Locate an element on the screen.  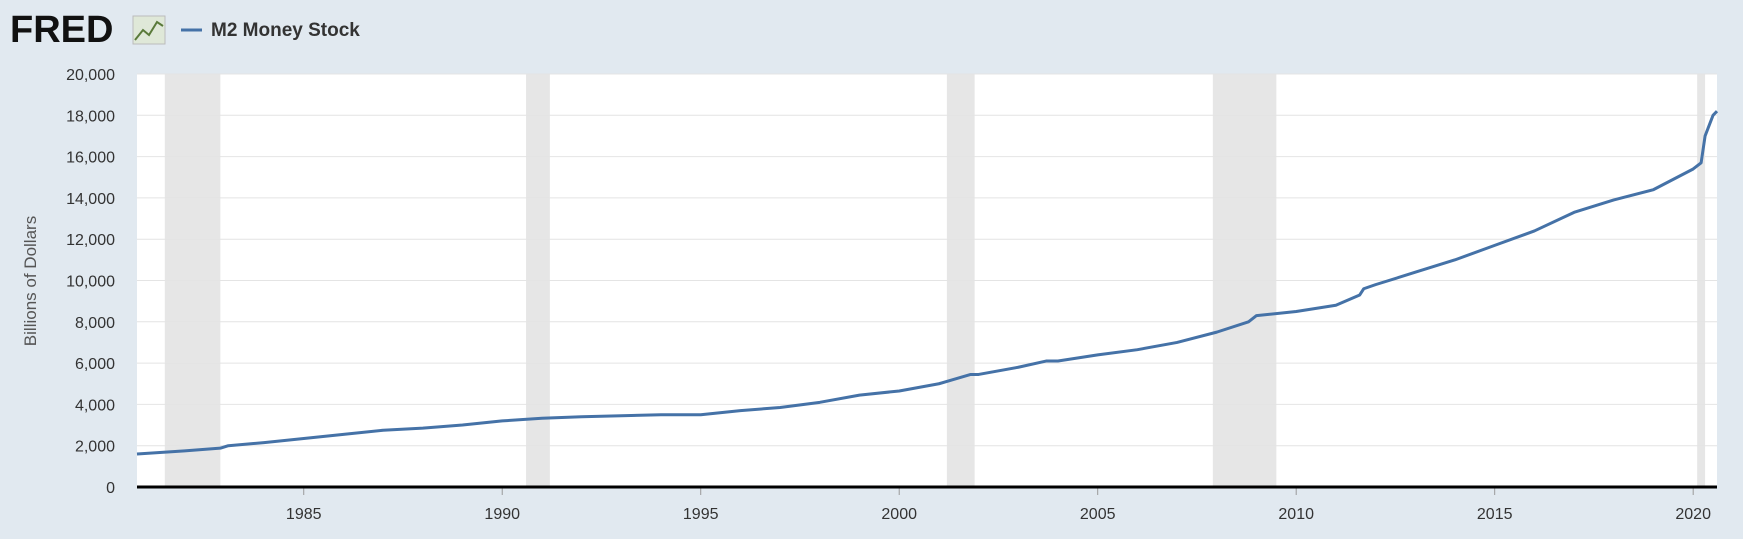
x-tick-label: 1985 is located at coordinates (304, 514).